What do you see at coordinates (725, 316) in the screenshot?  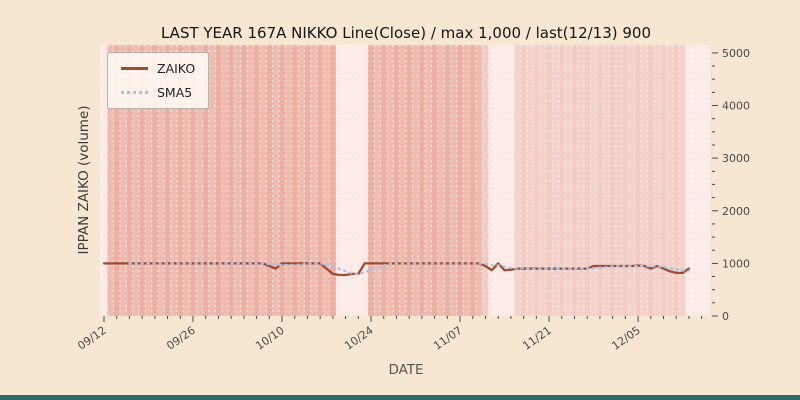 I see `y-tick-label: 0` at bounding box center [725, 316].